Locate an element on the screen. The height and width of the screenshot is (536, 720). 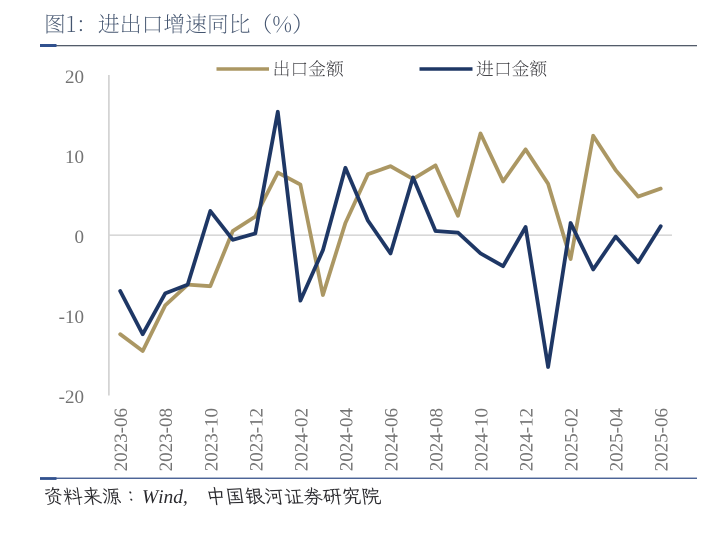
svg-text: 2024-08 is located at coordinates (437, 439).